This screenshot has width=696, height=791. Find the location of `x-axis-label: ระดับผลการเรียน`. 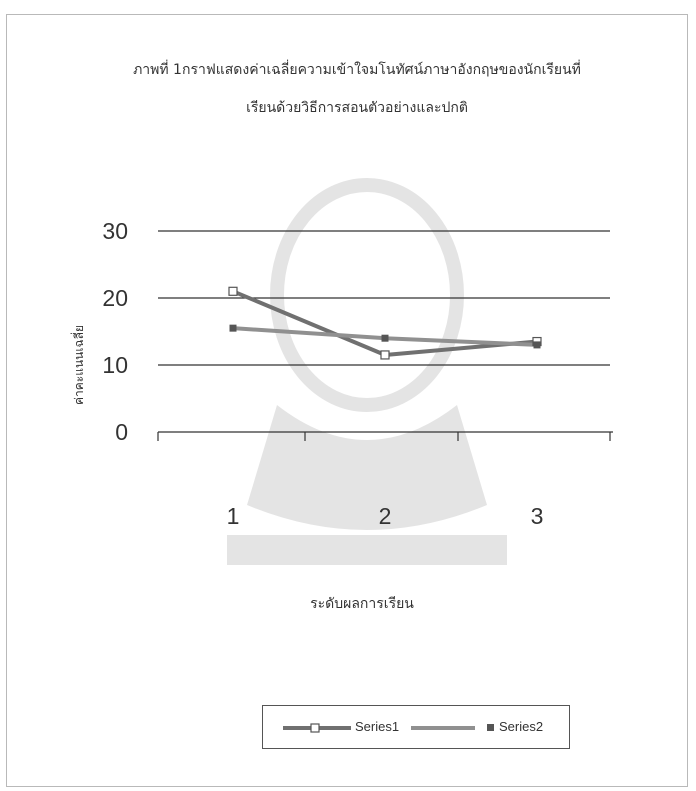

x-axis-label: ระดับผลการเรียน is located at coordinates (362, 604).